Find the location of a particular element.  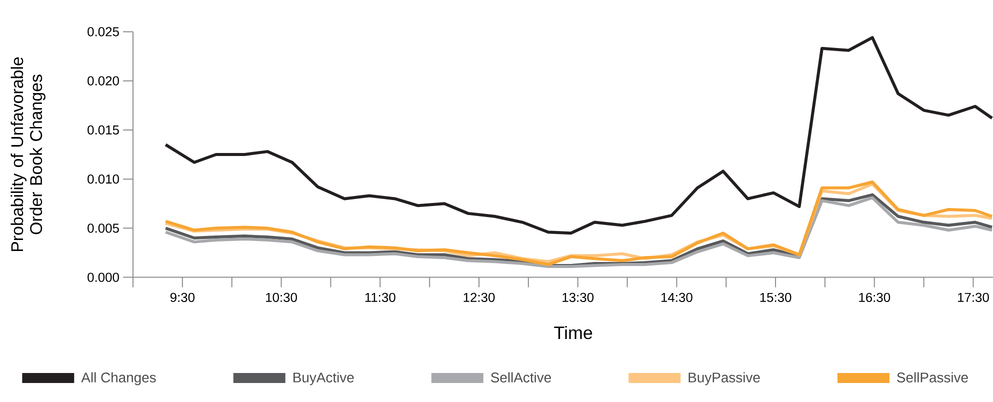

x-tick-label: 12:30 is located at coordinates (479, 297).